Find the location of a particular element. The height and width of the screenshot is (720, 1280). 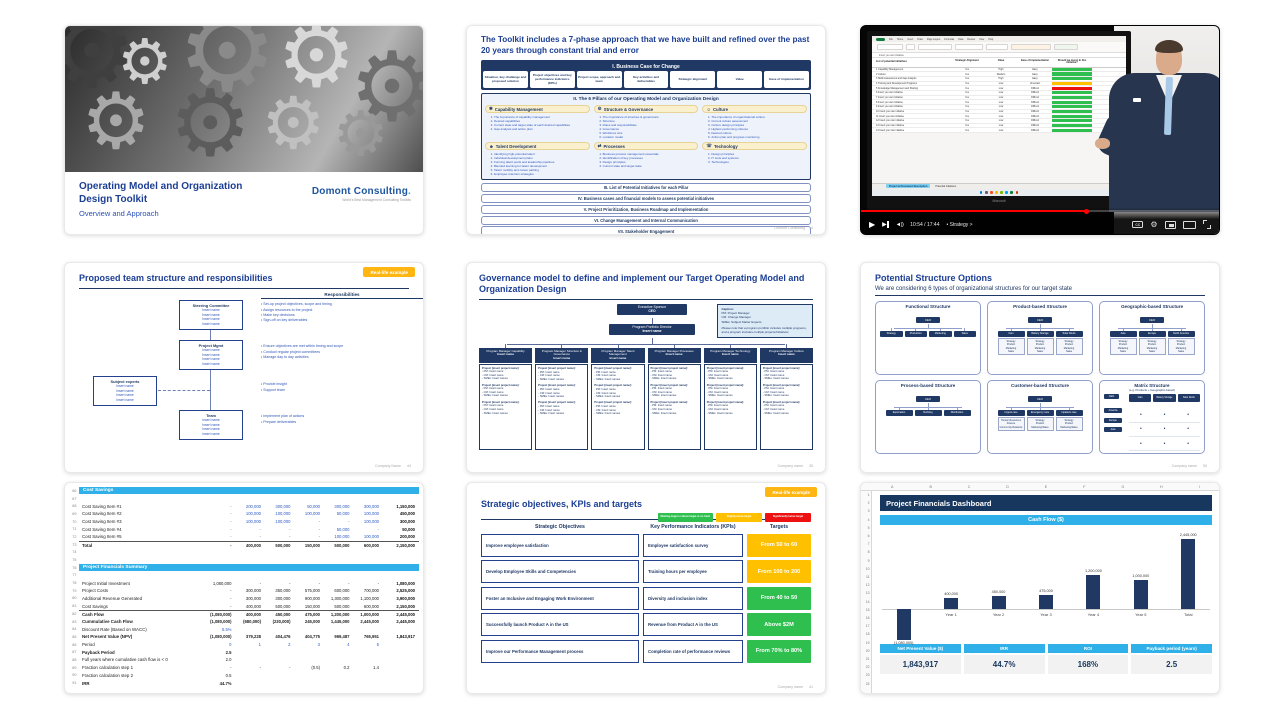

pillar-item: Gap analysis and action plan is located at coordinates (542, 129).